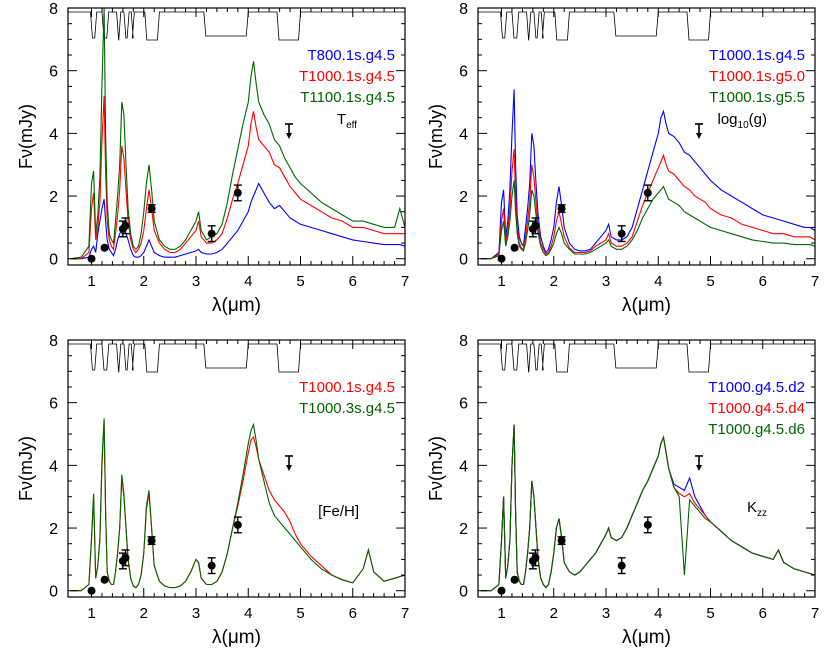 The image size is (830, 664). Describe the element at coordinates (756, 429) in the screenshot. I see `legend-entry-3: T1000.g4.5.d6` at that location.